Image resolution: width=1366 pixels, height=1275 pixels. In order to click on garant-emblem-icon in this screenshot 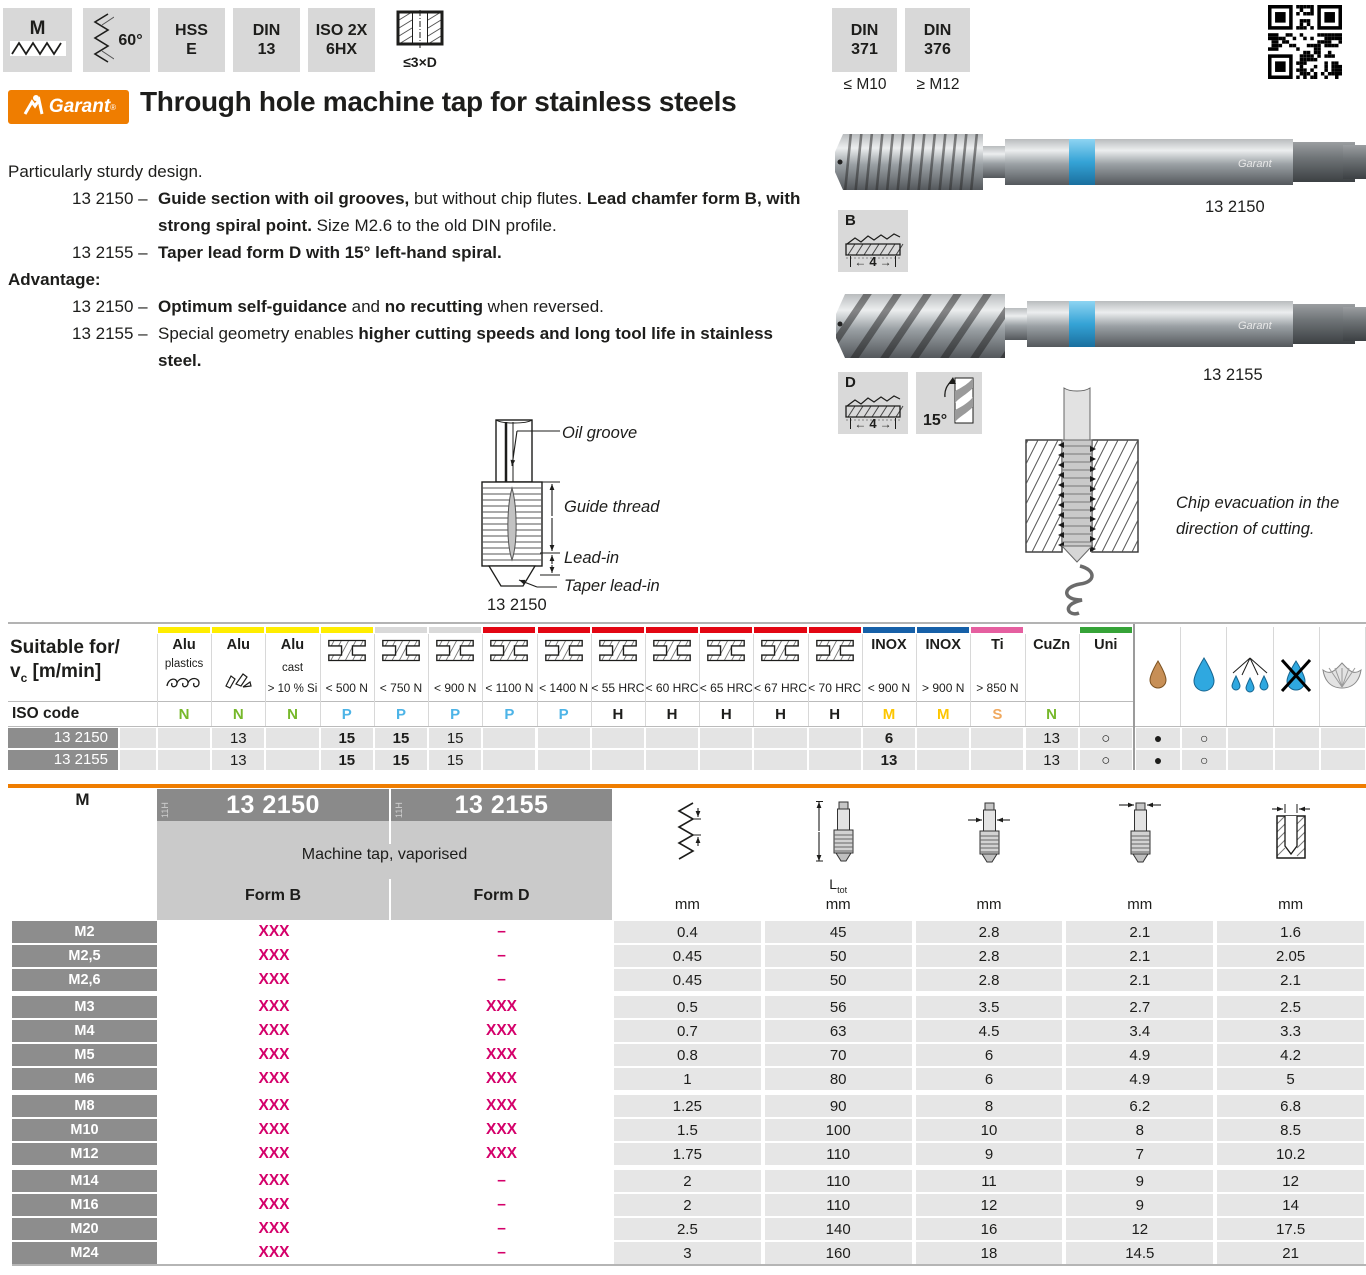, I will do `click(33, 107)`.